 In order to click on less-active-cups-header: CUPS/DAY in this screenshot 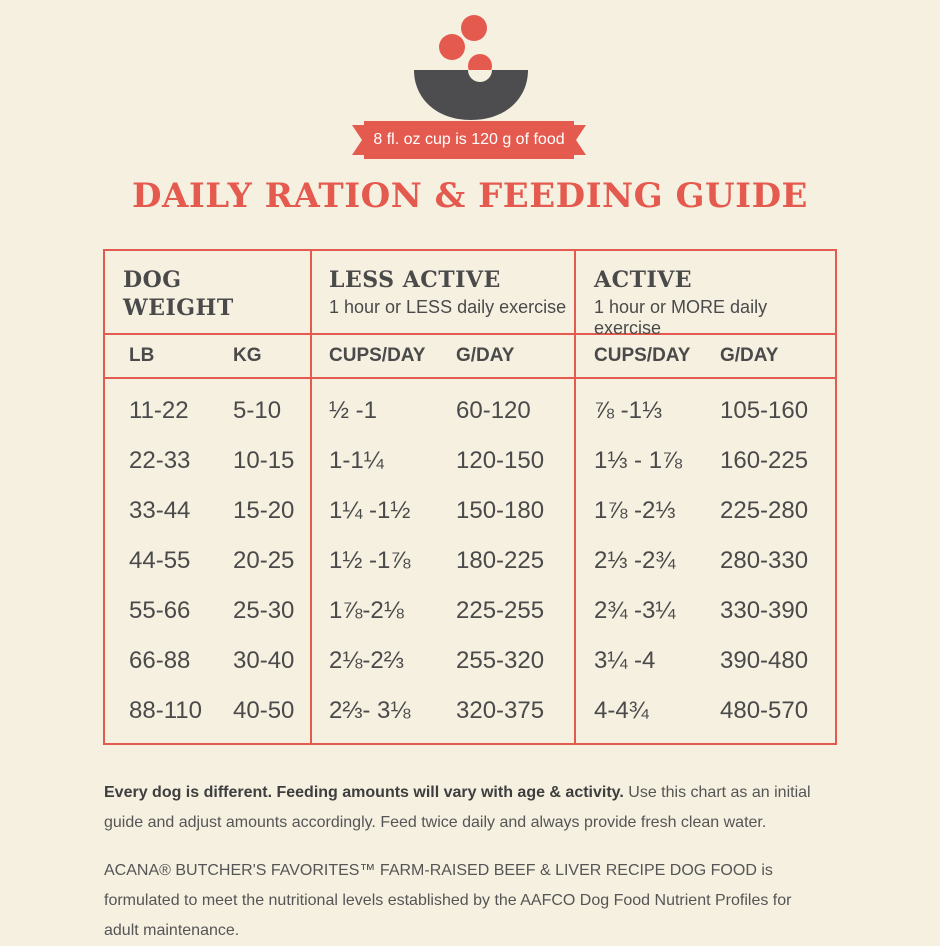, I will do `click(377, 355)`.